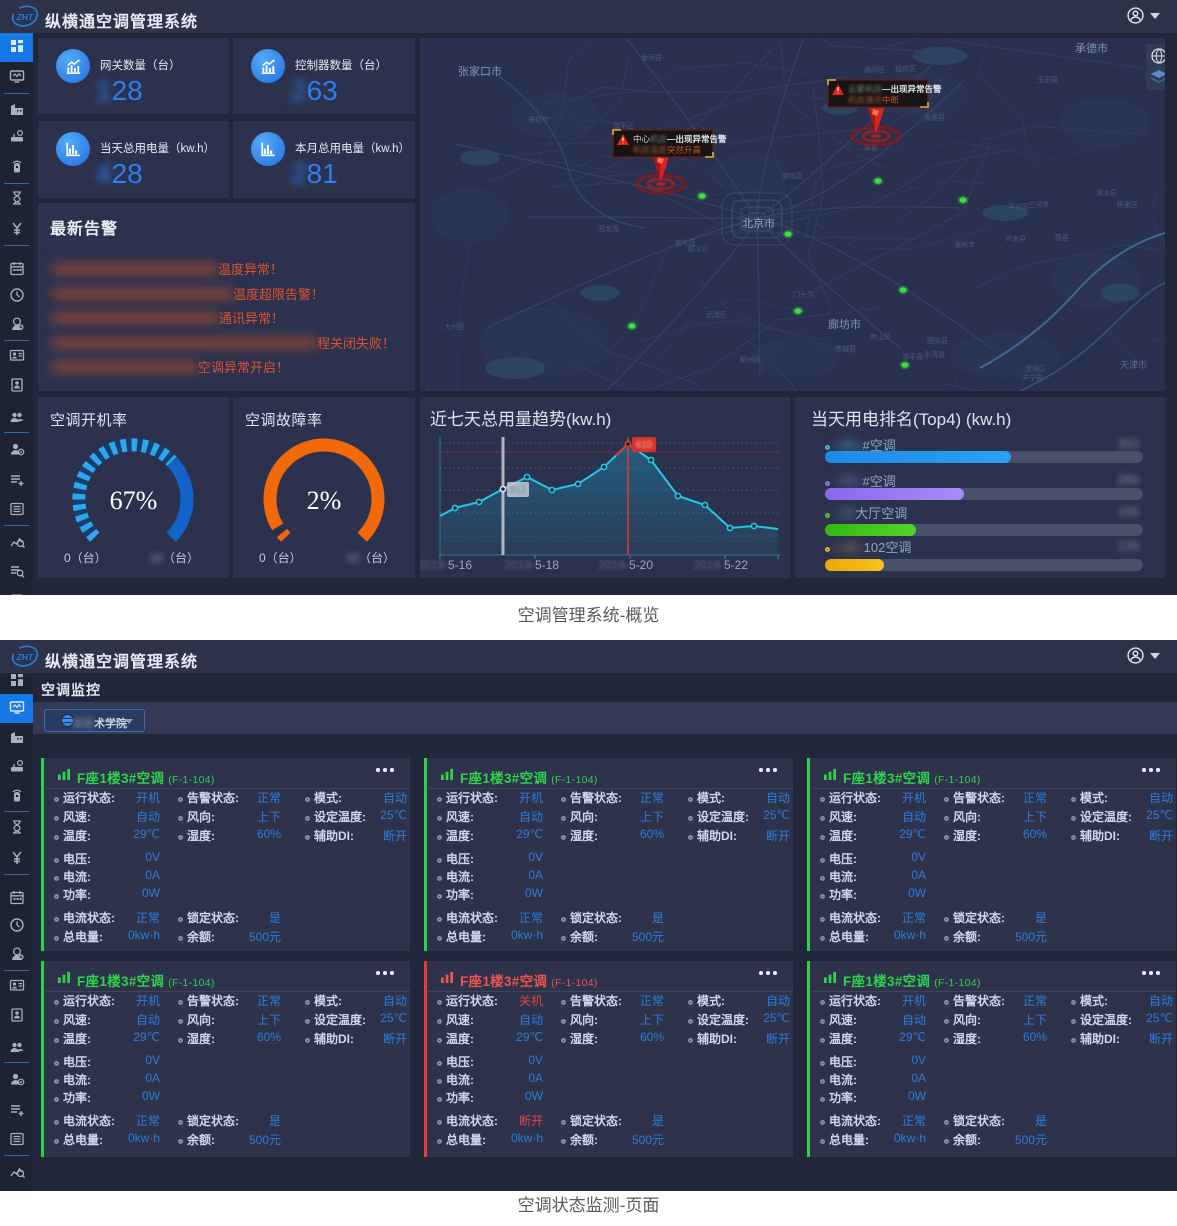  What do you see at coordinates (538, 119) in the screenshot?
I see `svg-text: 遵化市` at bounding box center [538, 119].